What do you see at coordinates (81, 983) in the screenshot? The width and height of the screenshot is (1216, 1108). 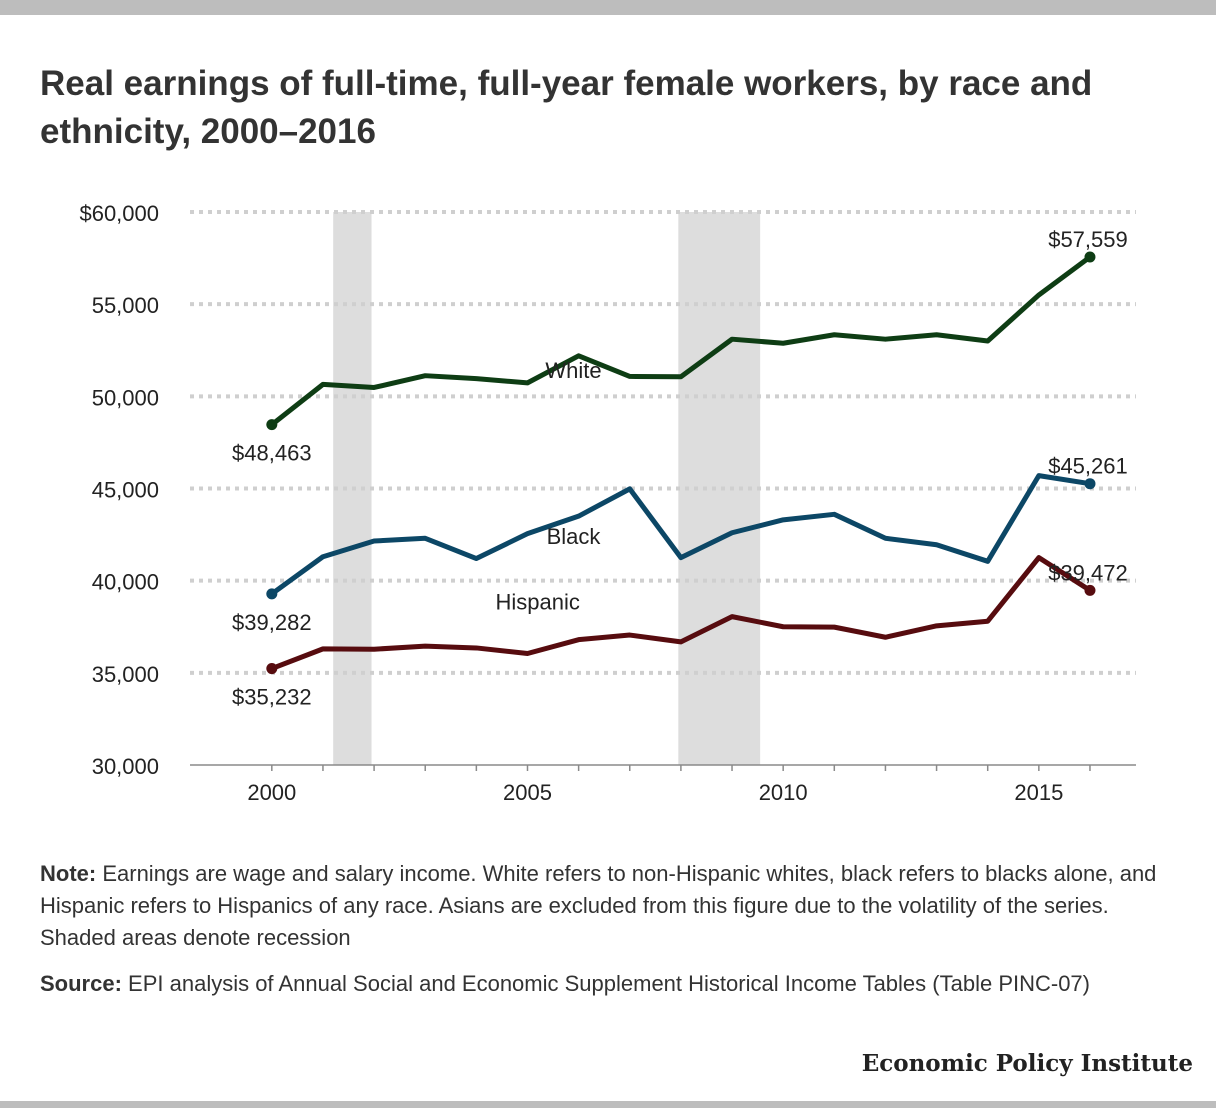 I see `source-label: Source:` at bounding box center [81, 983].